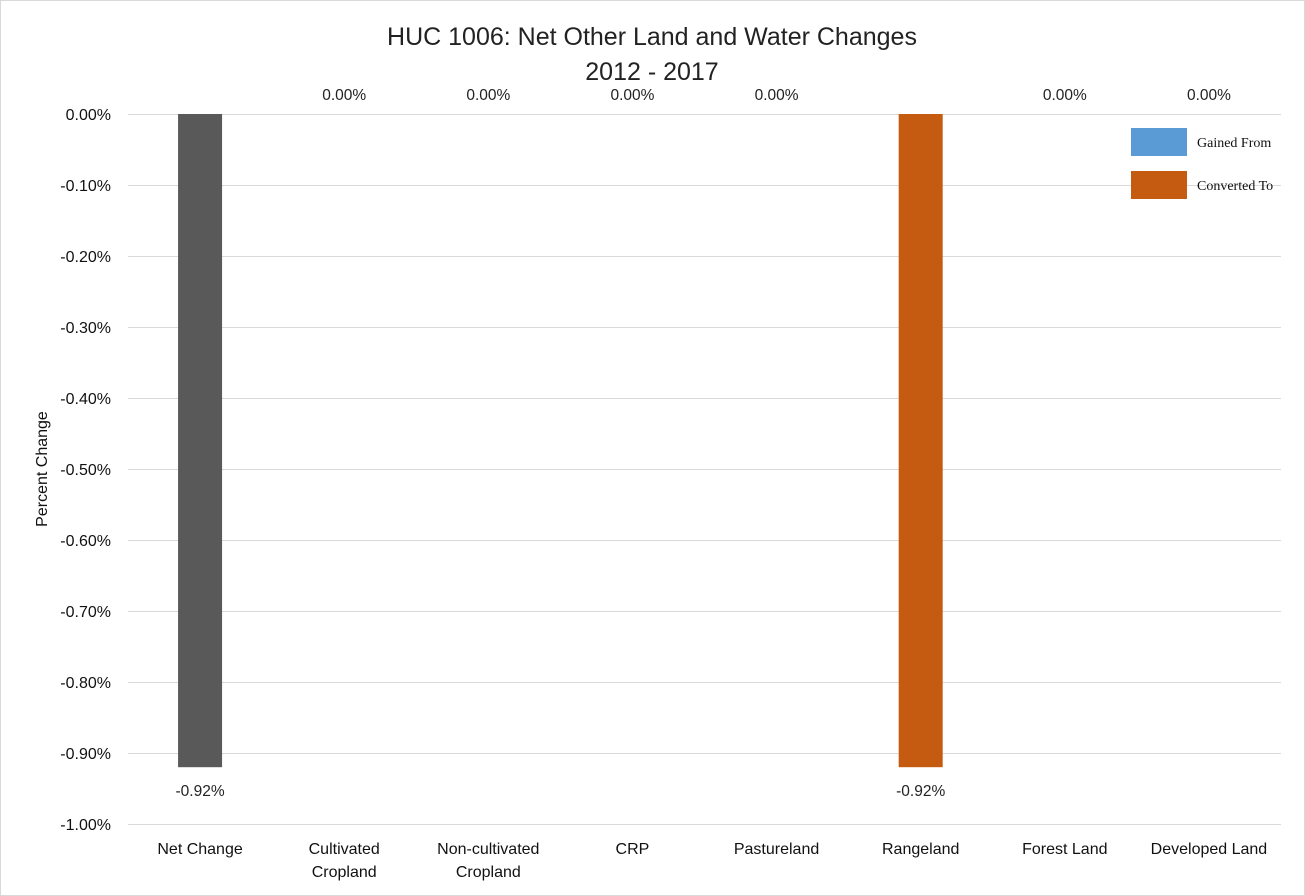 This screenshot has width=1305, height=896. What do you see at coordinates (85, 257) in the screenshot?
I see `y-tick-label: -0.20%` at bounding box center [85, 257].